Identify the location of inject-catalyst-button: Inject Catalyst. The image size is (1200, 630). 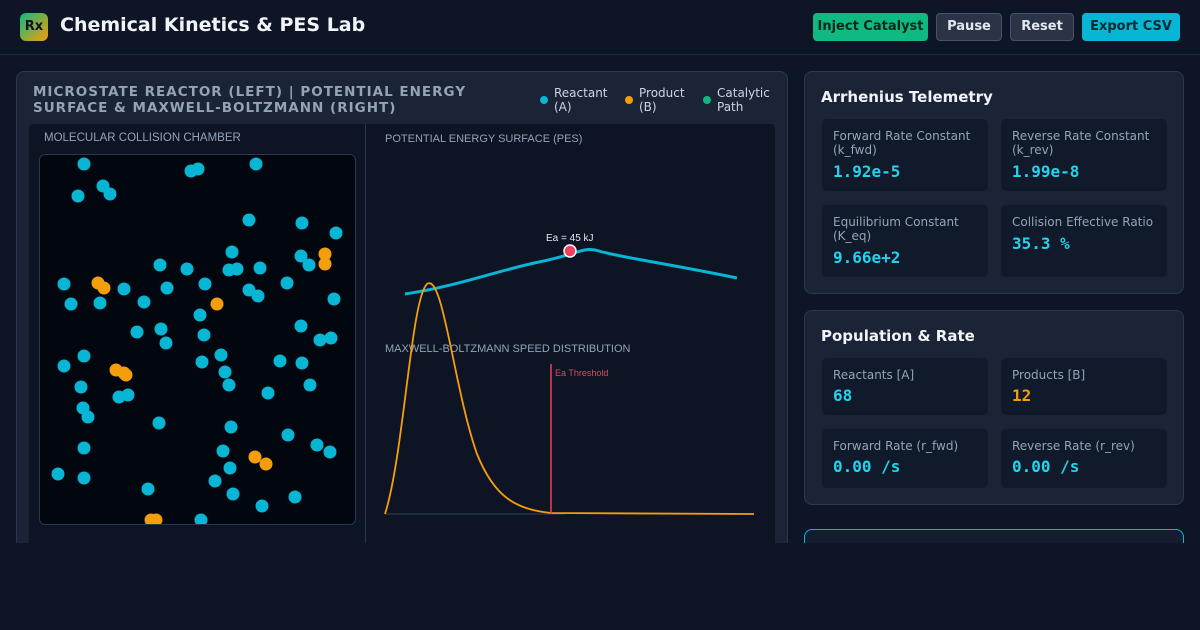
(870, 27).